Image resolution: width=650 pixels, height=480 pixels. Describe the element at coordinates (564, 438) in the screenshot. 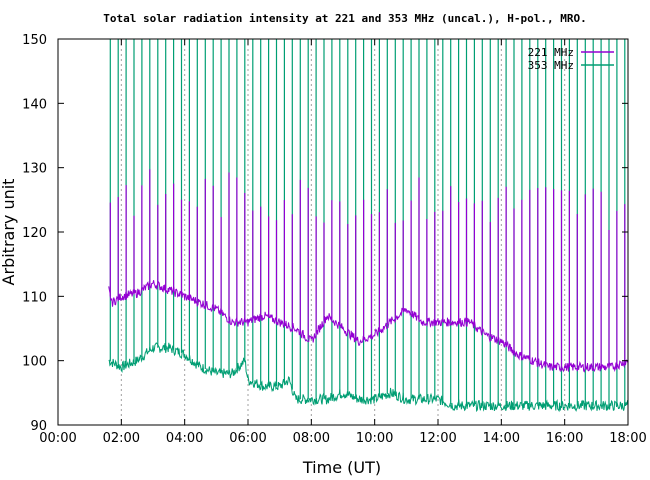

I see `x-tick-label: 16:00` at that location.